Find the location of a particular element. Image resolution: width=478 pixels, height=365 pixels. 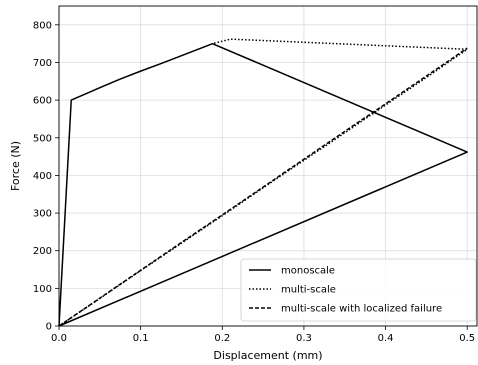

y-tick-label: 100 is located at coordinates (42, 289).